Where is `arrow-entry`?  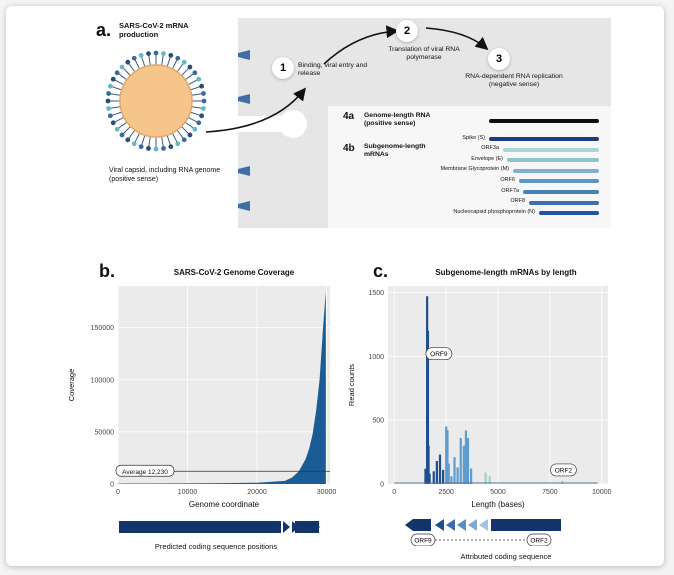 arrow-entry is located at coordinates (255, 110).